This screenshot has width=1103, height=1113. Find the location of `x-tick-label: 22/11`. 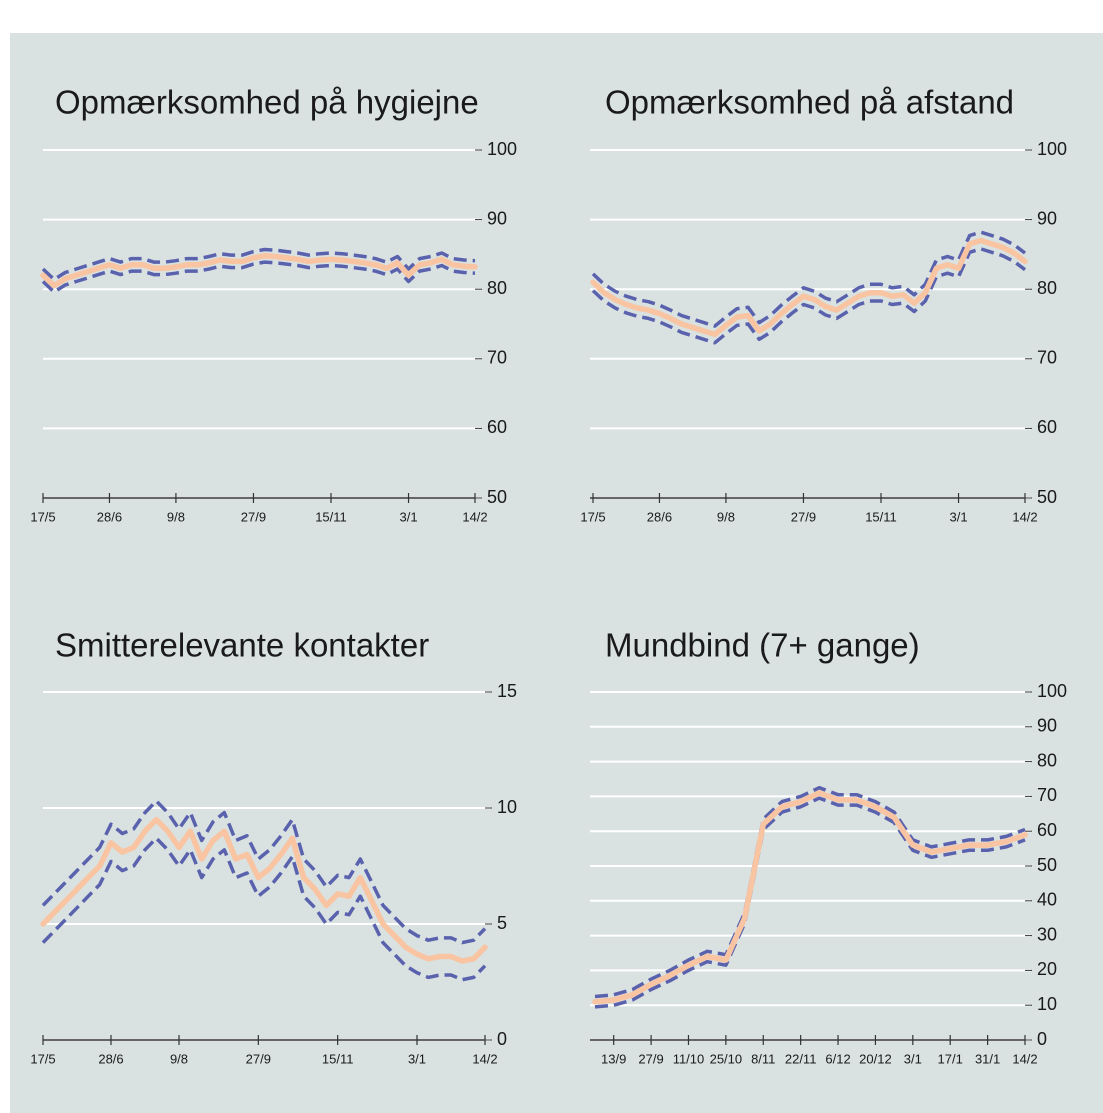

x-tick-label: 22/11 is located at coordinates (801, 1058).